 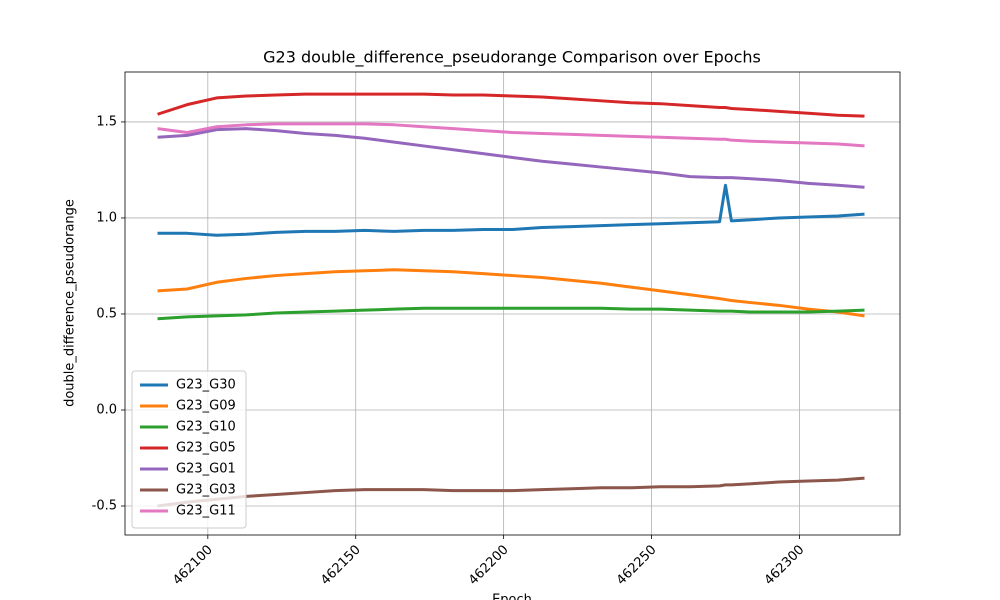 I want to click on legend-label: G23_G09, so click(x=206, y=406).